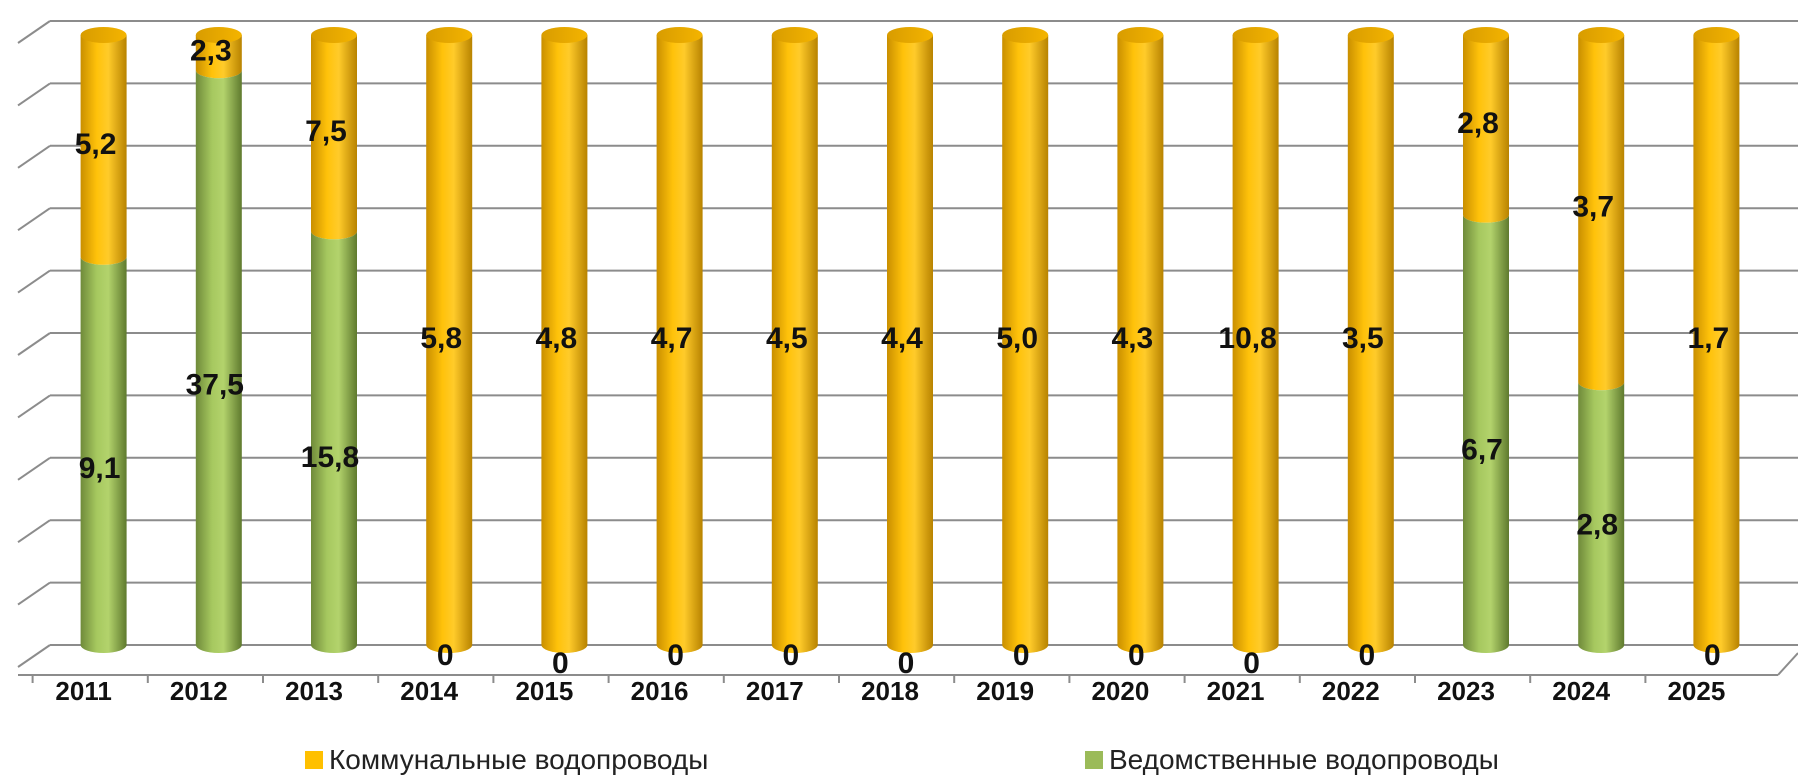 The height and width of the screenshot is (777, 1798). I want to click on bar-2025, so click(1716, 340).